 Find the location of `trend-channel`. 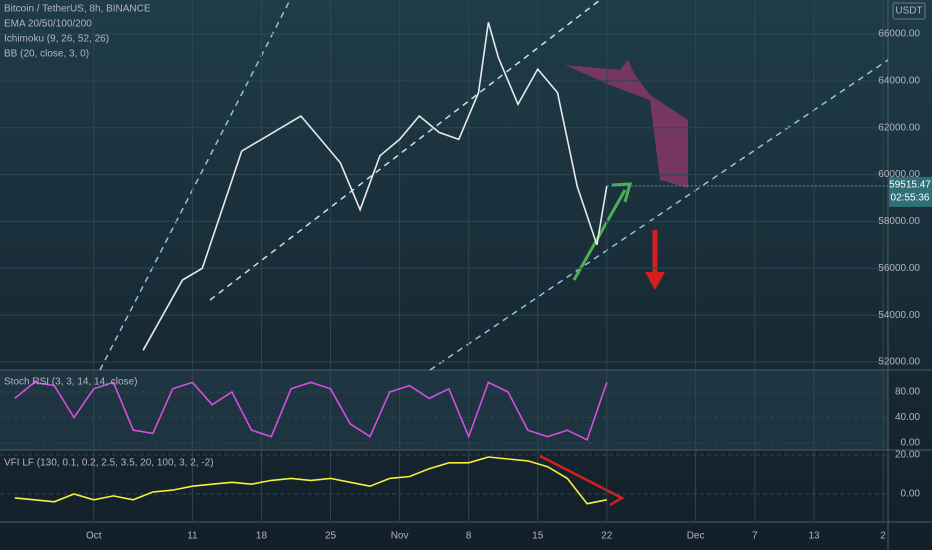

trend-channel is located at coordinates (195, 185).